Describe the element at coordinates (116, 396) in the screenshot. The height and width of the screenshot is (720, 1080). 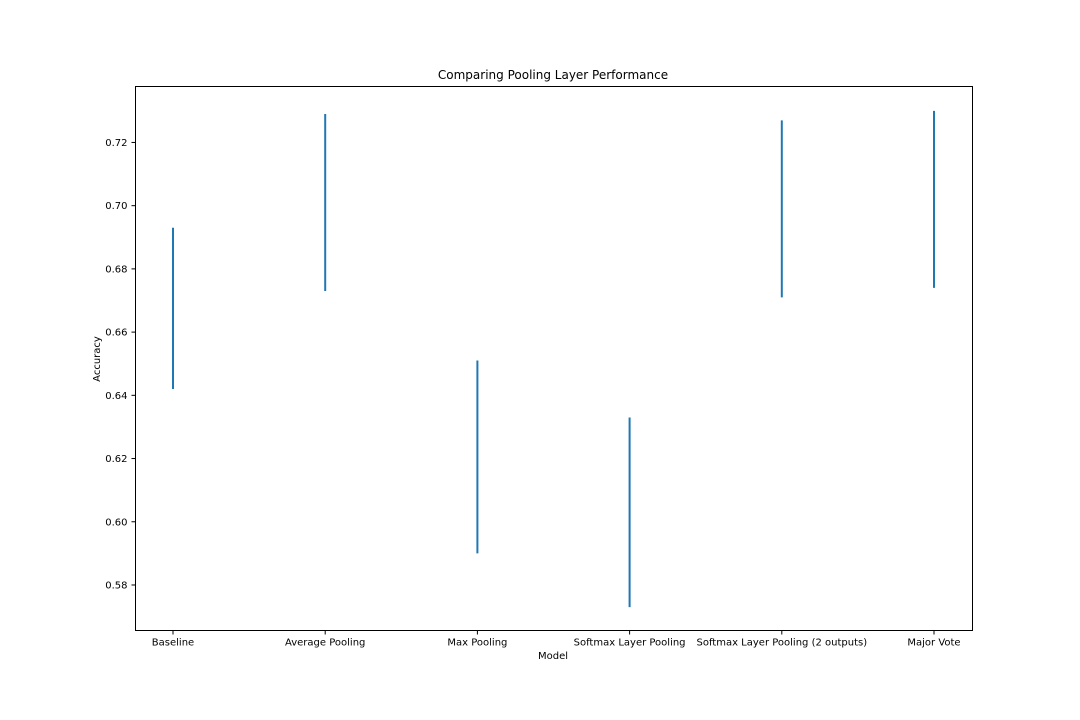
I see `y-tick-label: 0.64` at that location.